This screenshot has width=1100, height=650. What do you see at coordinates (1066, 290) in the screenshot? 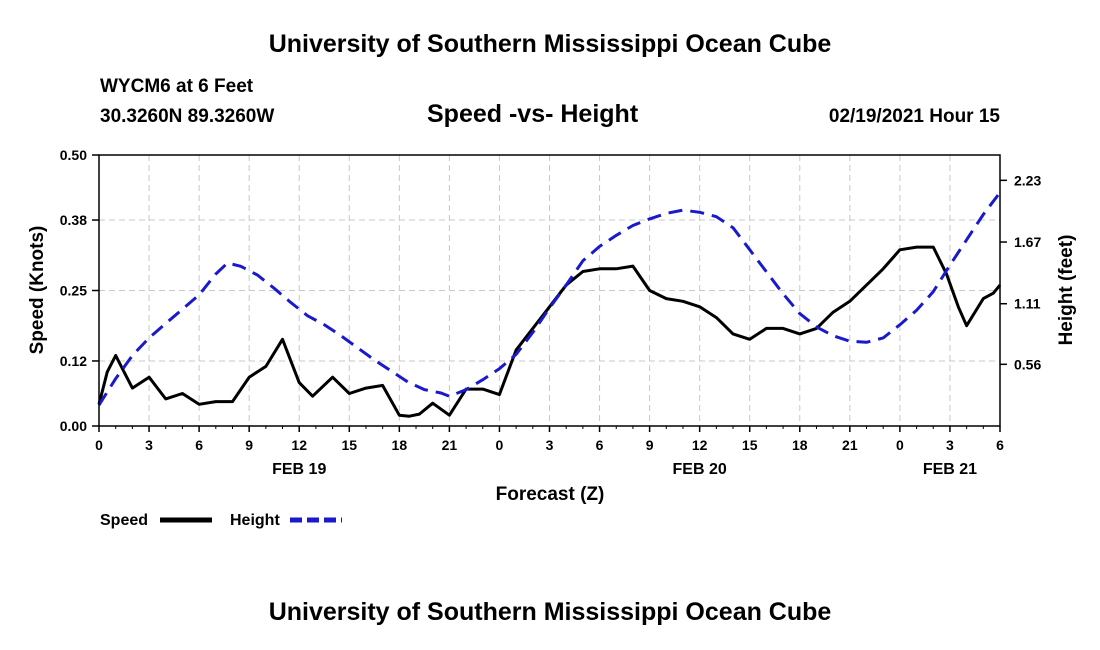
I see `y-axis-right-label: Height (feet)` at bounding box center [1066, 290].